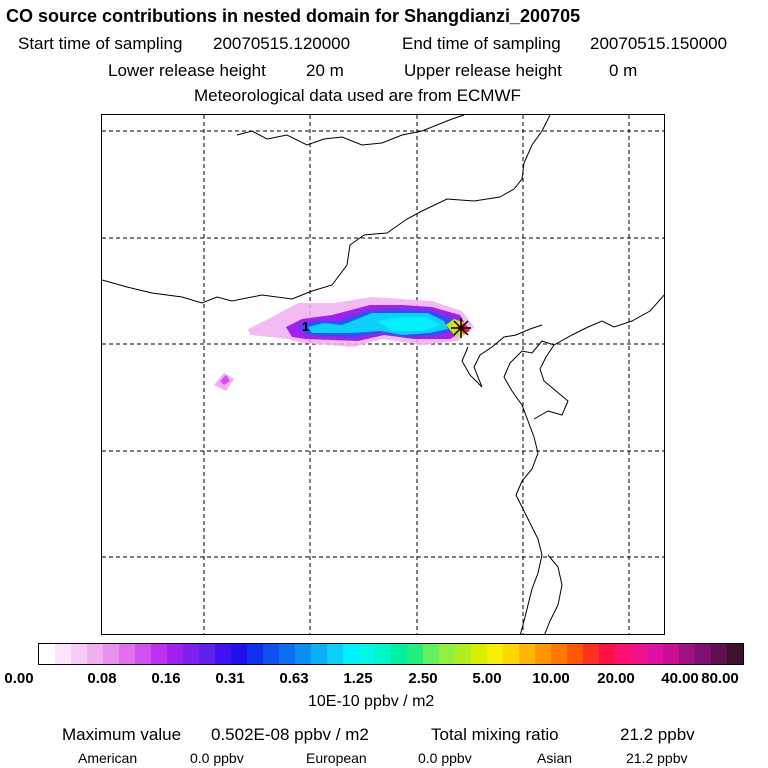 The height and width of the screenshot is (768, 768). What do you see at coordinates (294, 678) in the screenshot?
I see `colorbar-tick-4: 0.63` at bounding box center [294, 678].